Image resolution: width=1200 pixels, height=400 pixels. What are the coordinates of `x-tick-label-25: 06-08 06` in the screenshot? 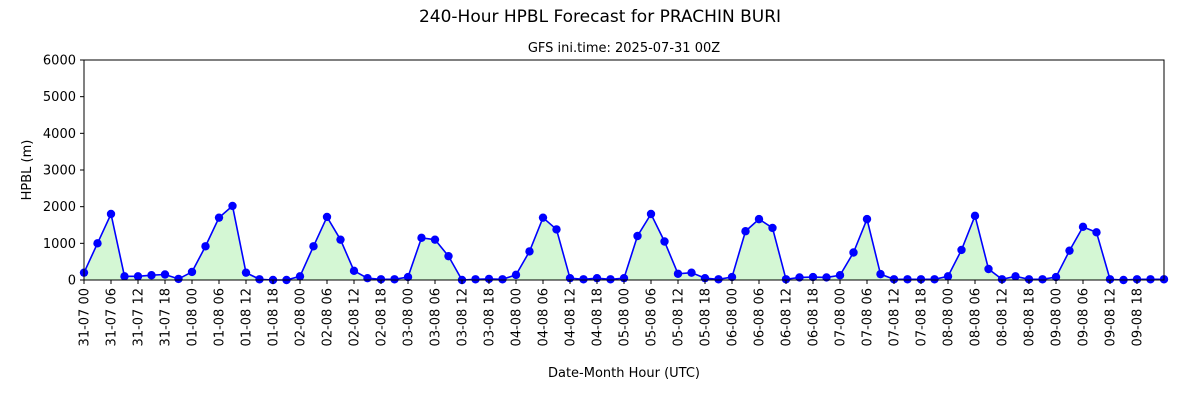 It's located at (760, 317).